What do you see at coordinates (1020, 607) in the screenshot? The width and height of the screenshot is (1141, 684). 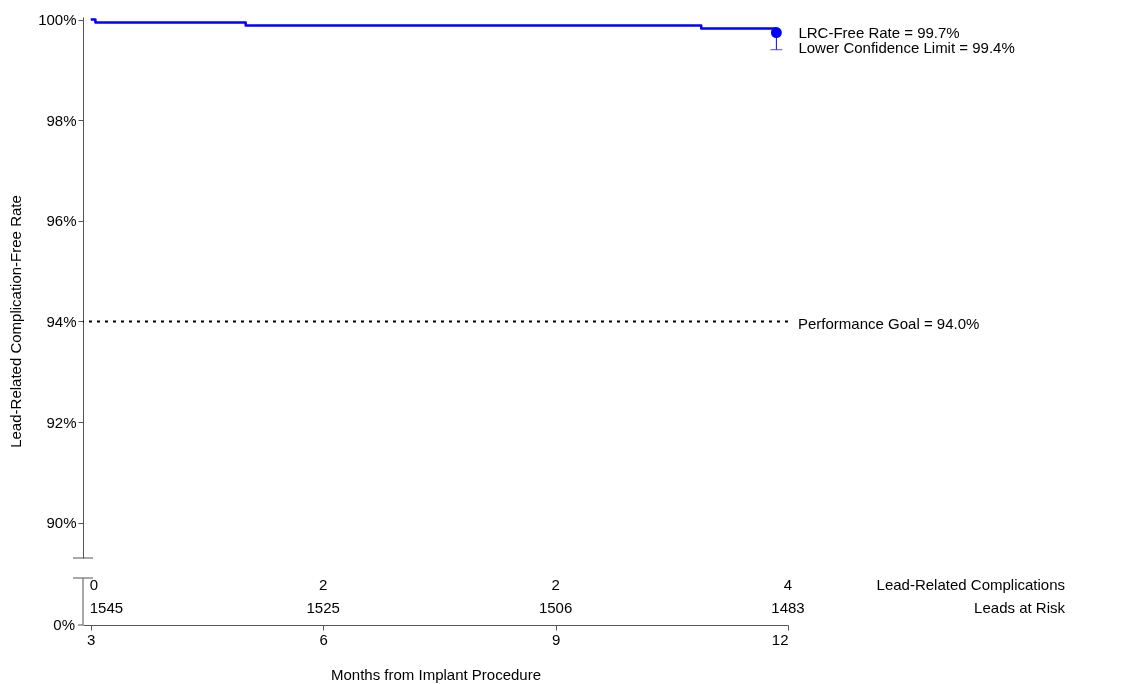 I see `text: Leads at Risk` at bounding box center [1020, 607].